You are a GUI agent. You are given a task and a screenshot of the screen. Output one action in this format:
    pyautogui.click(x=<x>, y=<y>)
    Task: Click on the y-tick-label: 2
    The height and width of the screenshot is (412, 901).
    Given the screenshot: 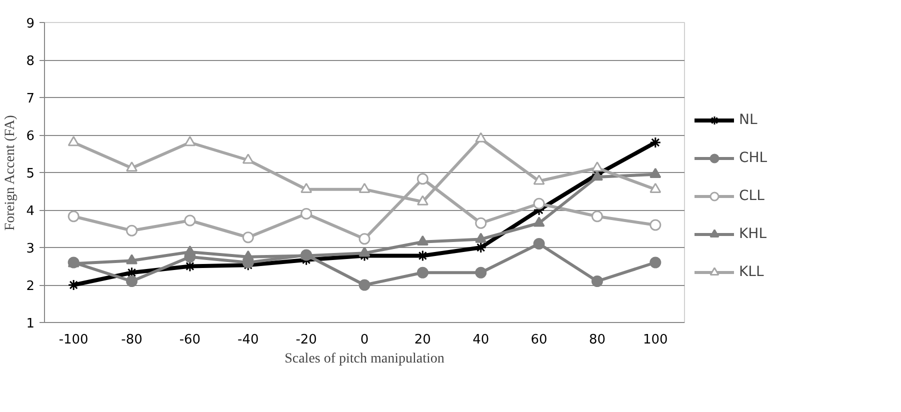 What is the action you would take?
    pyautogui.click(x=30, y=286)
    